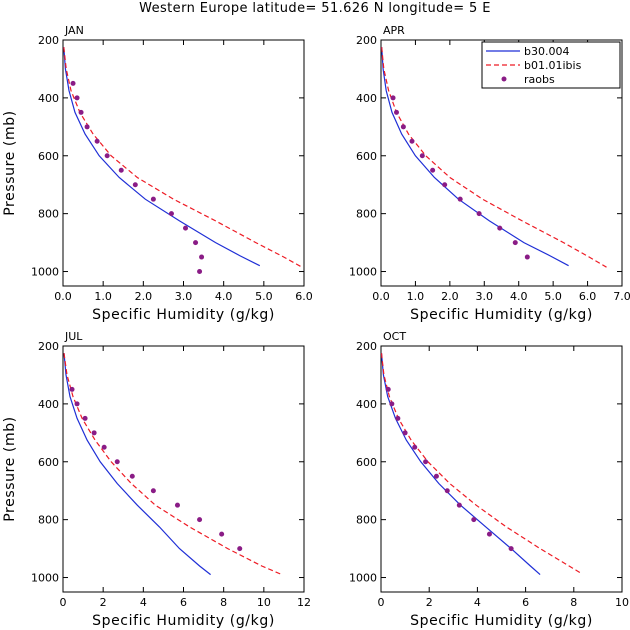  I want to click on panel-label: JUL, so click(73, 336).